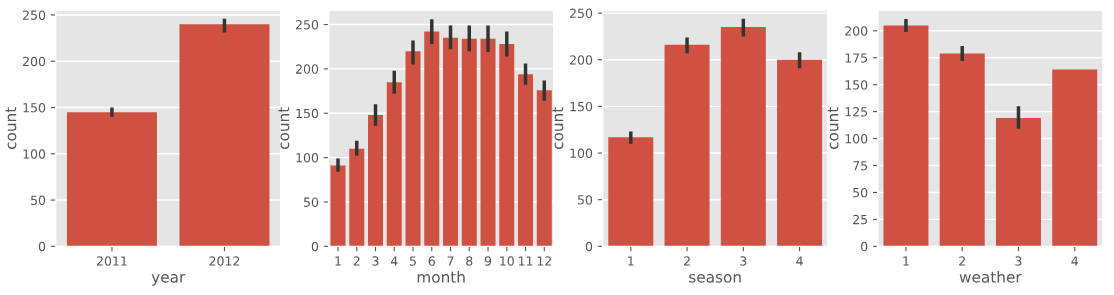 Image resolution: width=1114 pixels, height=295 pixels. What do you see at coordinates (469, 261) in the screenshot?
I see `x-tick-label: 8` at bounding box center [469, 261].